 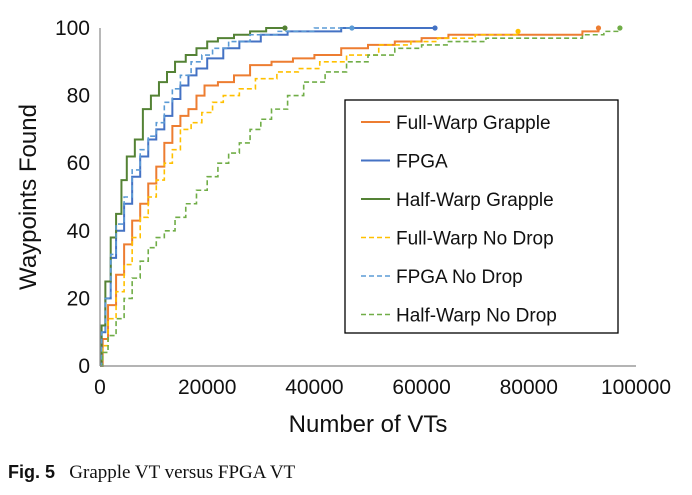 I want to click on x-tick-label: 60000, so click(x=421, y=387).